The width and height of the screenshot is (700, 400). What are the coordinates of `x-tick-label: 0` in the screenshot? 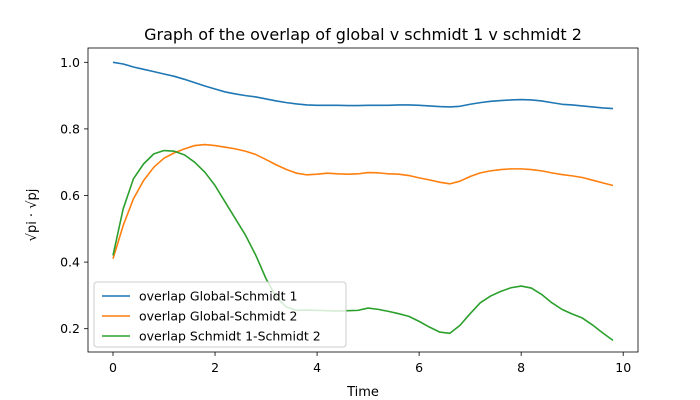 It's located at (113, 367).